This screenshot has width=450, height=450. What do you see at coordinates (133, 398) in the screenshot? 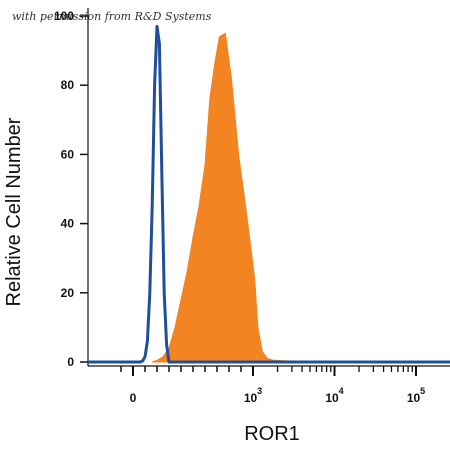
I see `x-tick-label: 0` at bounding box center [133, 398].